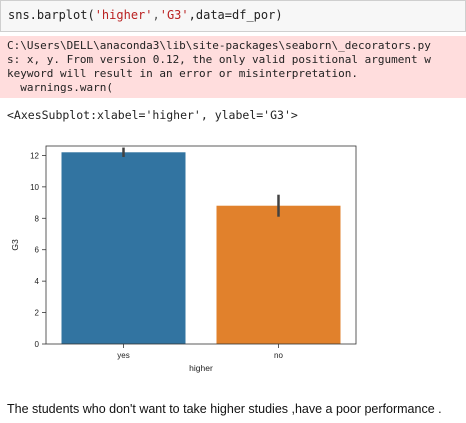  What do you see at coordinates (34, 155) in the screenshot?
I see `y-tick-label: 12` at bounding box center [34, 155].